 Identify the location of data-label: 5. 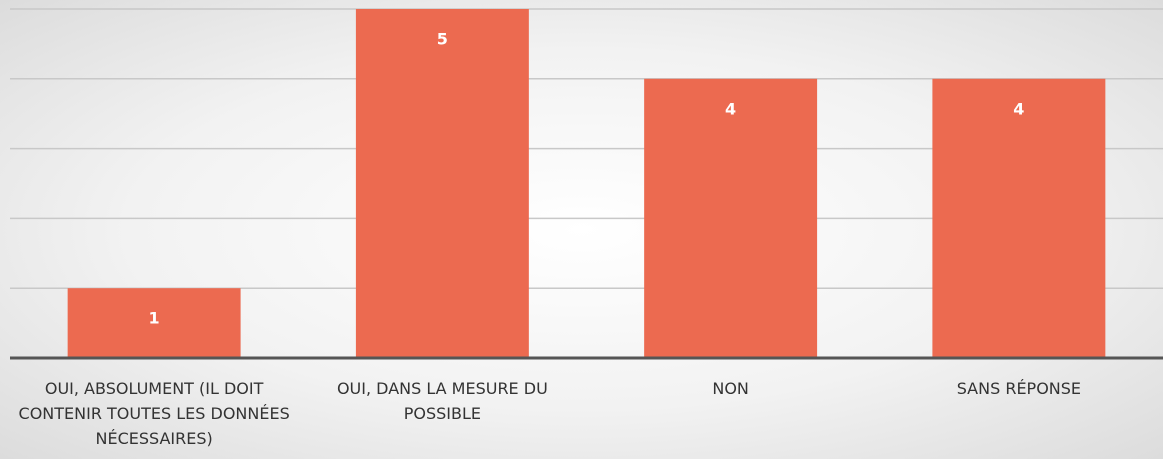
(442, 39).